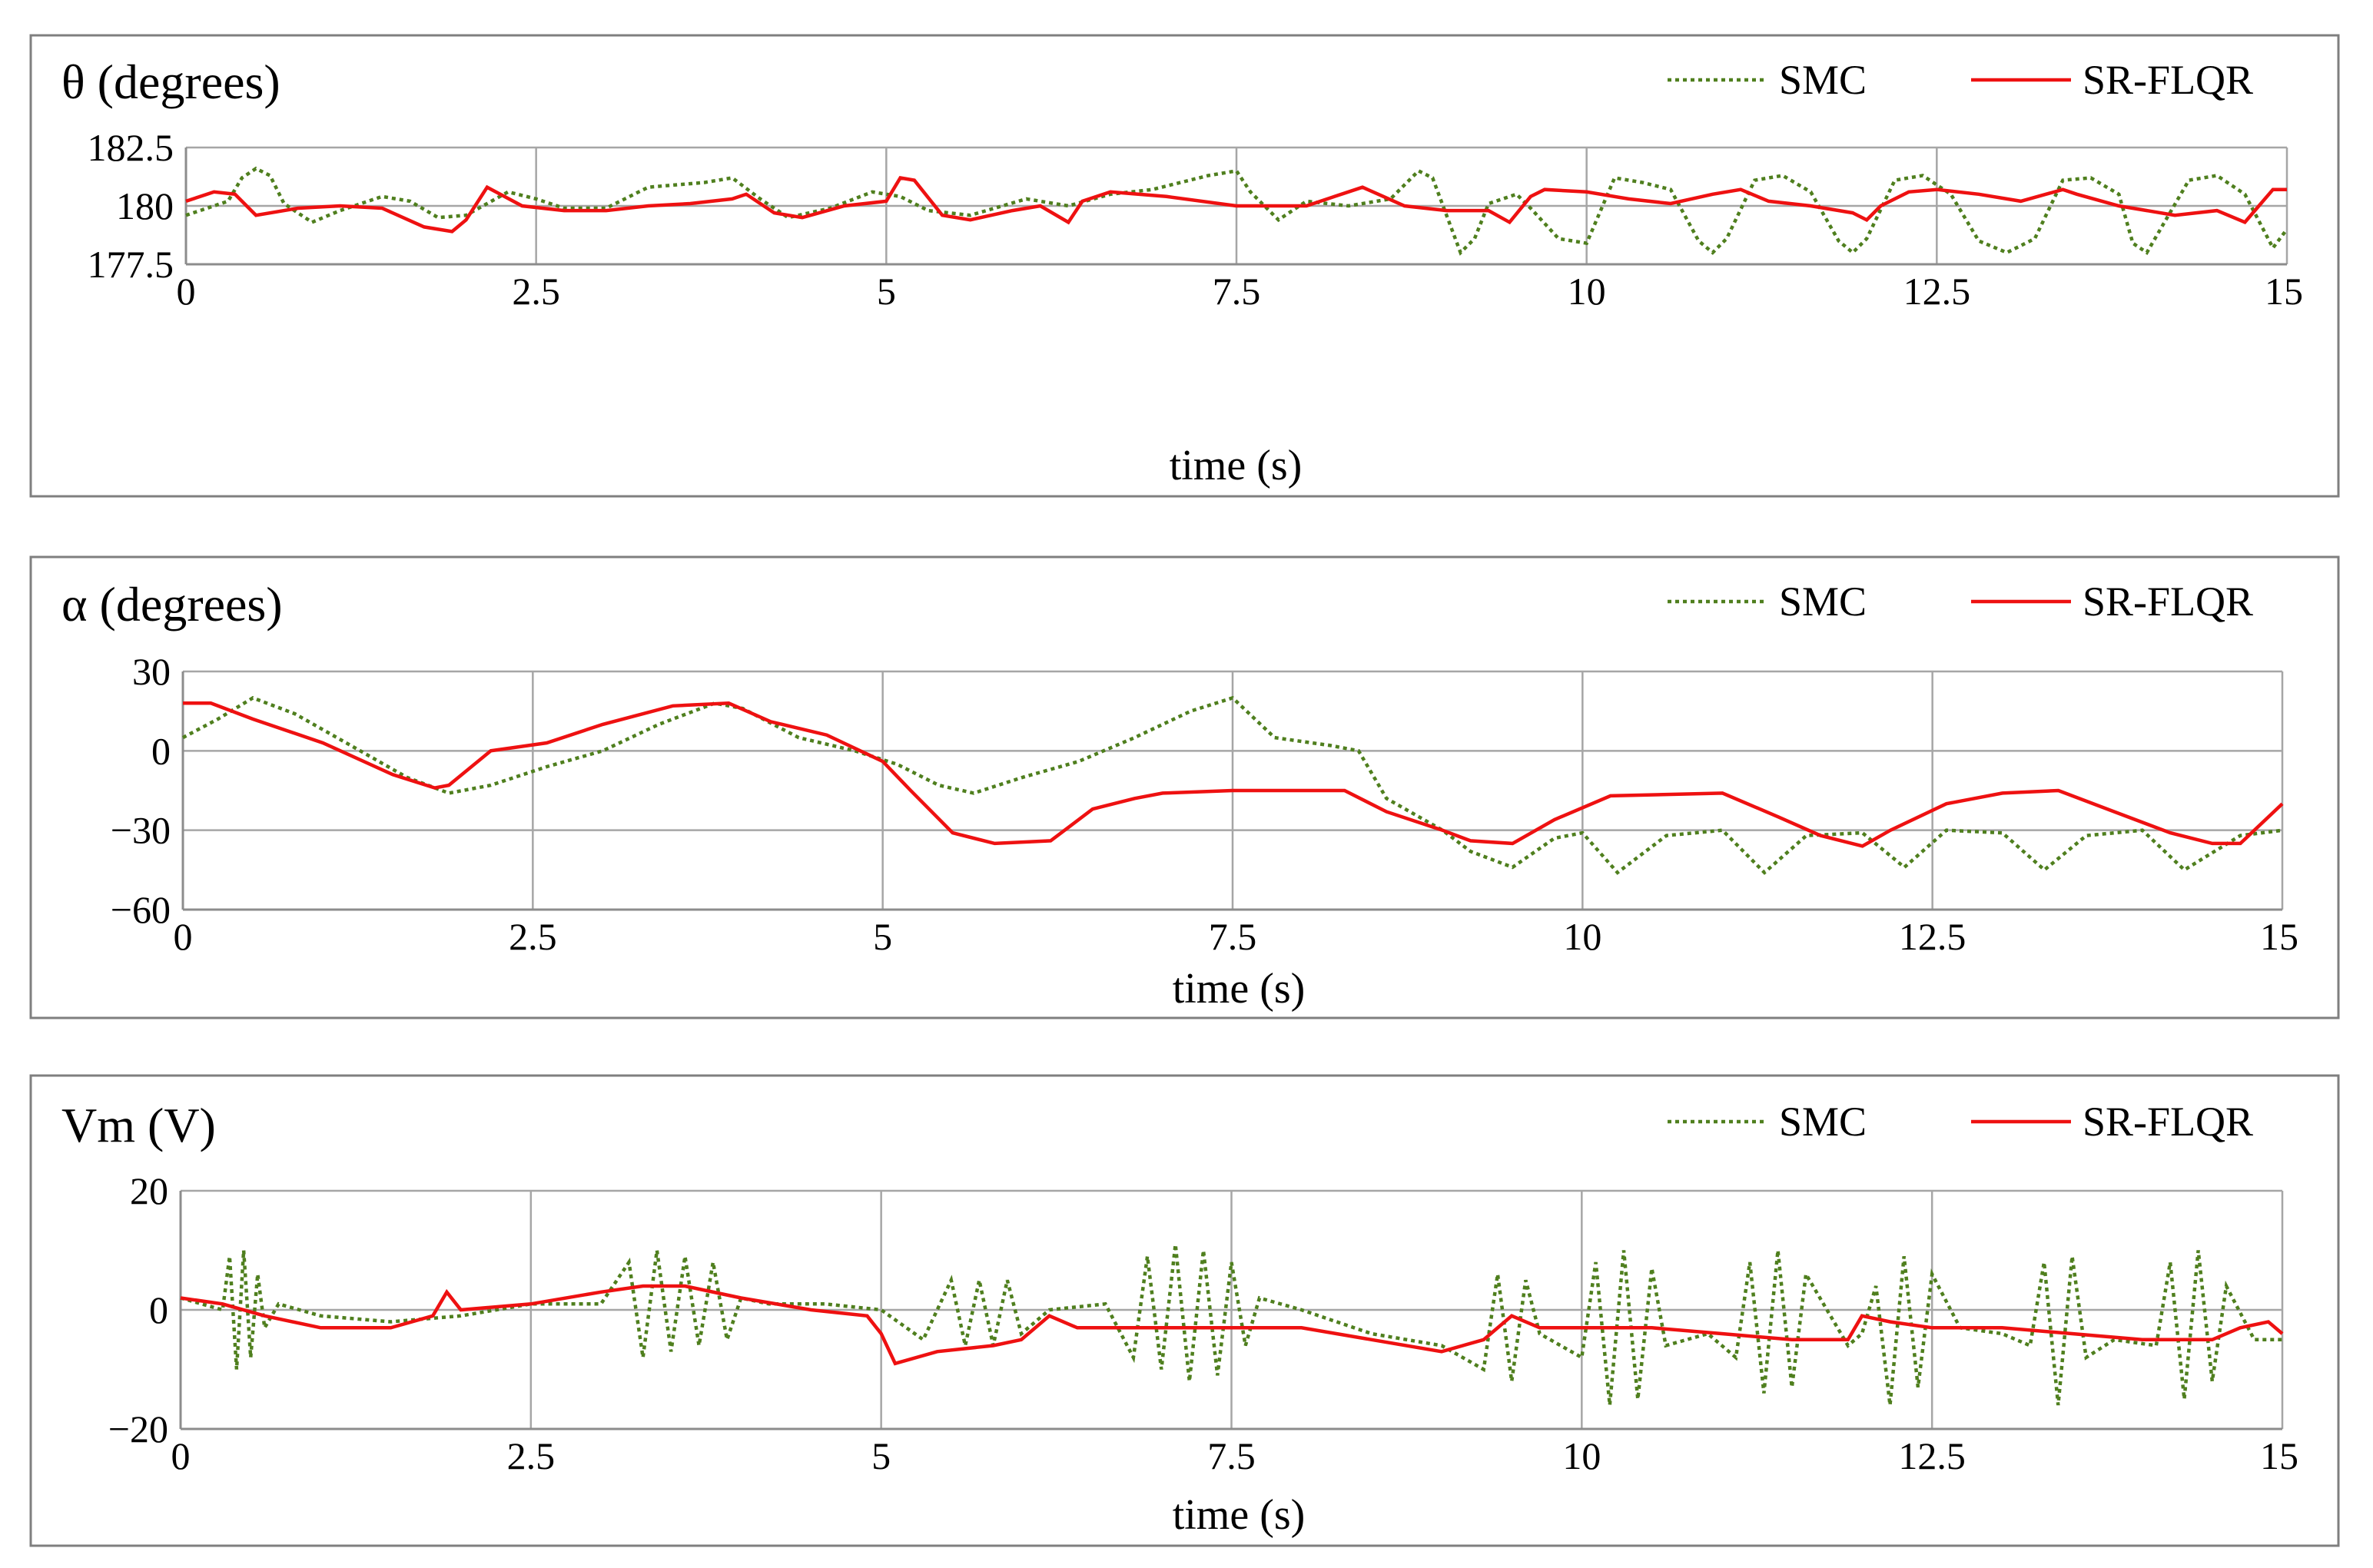 Image resolution: width=2373 pixels, height=1568 pixels. What do you see at coordinates (2279, 937) in the screenshot?
I see `alpha-x-tick-label: 15` at bounding box center [2279, 937].